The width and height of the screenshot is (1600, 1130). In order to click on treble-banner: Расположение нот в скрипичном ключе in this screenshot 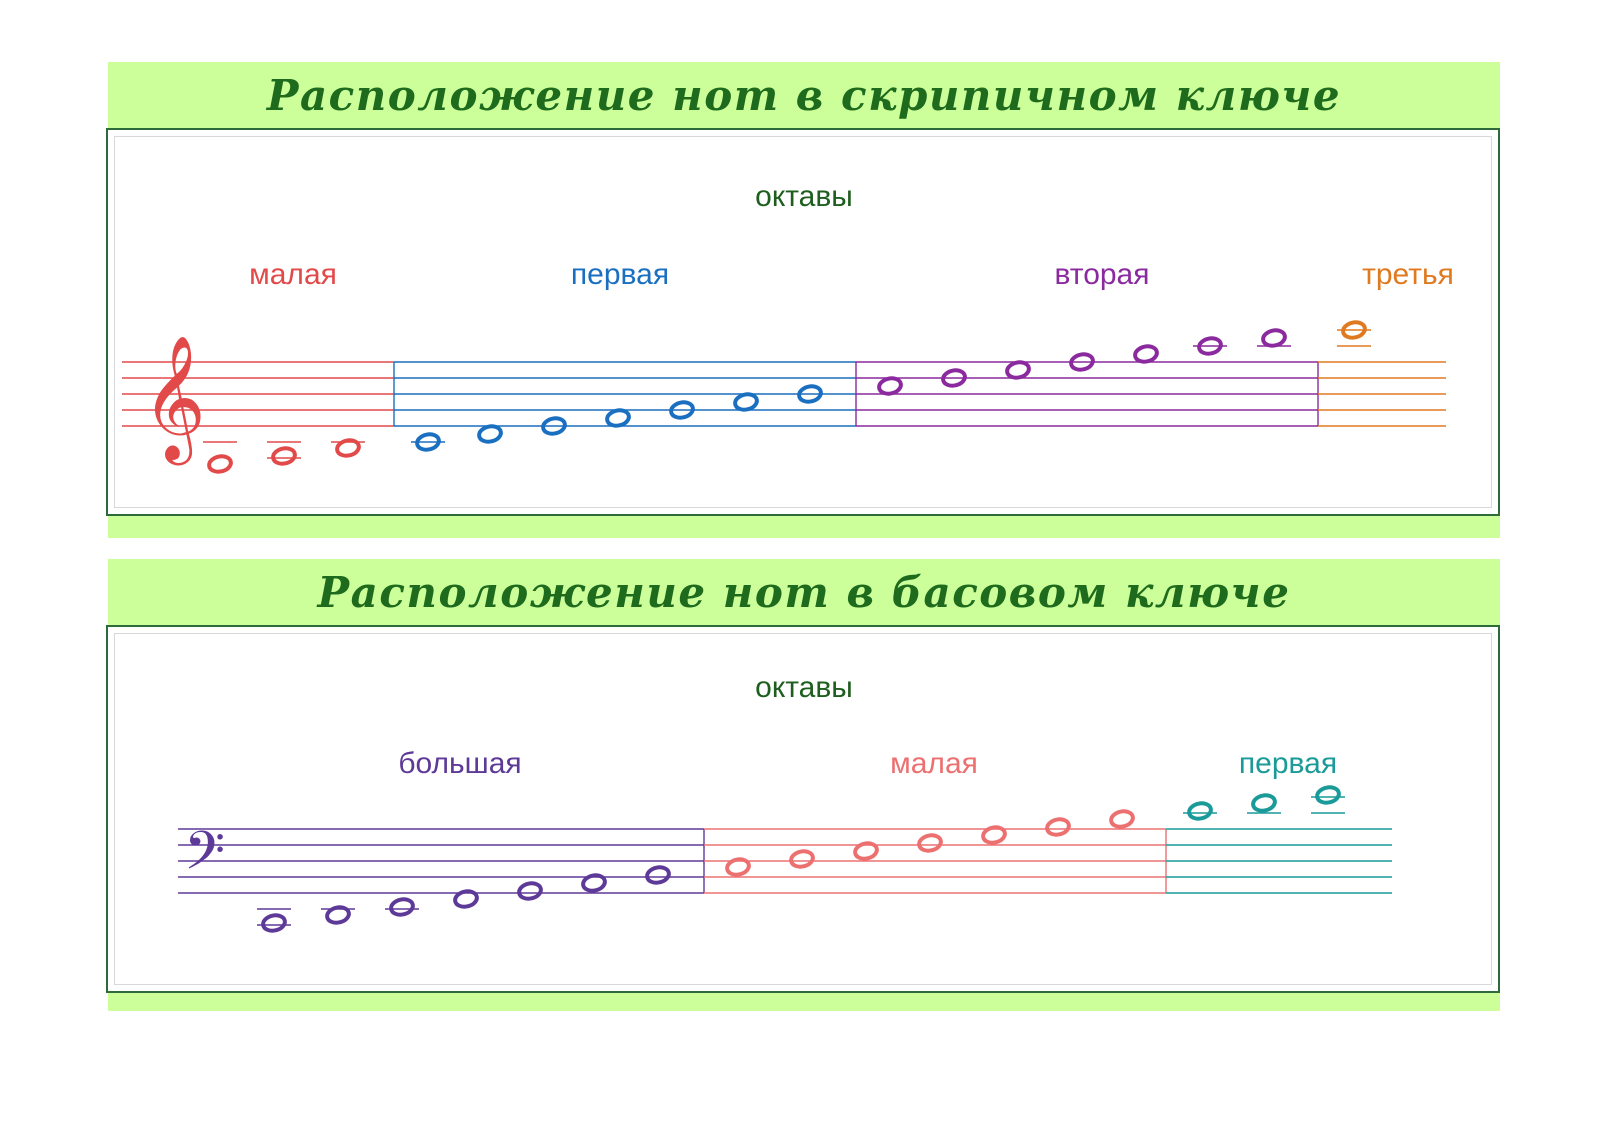, I will do `click(804, 95)`.